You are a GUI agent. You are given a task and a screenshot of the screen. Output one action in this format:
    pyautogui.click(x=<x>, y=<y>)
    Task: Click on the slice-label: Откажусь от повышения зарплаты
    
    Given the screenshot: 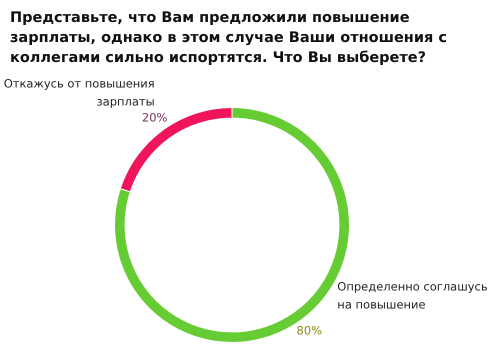 What is the action you would take?
    pyautogui.click(x=79, y=92)
    